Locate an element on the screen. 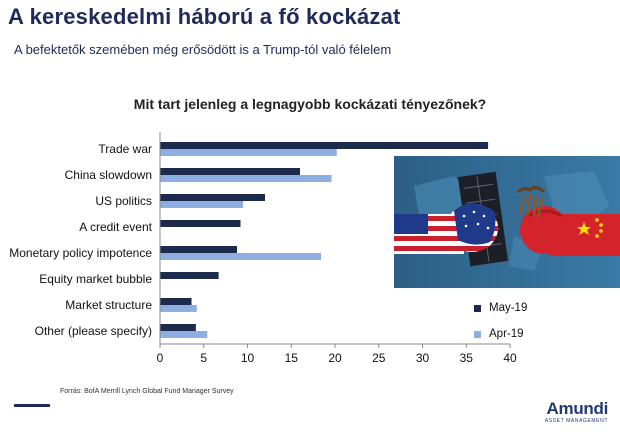 The width and height of the screenshot is (620, 436). x-tick-label: 20 is located at coordinates (335, 358).